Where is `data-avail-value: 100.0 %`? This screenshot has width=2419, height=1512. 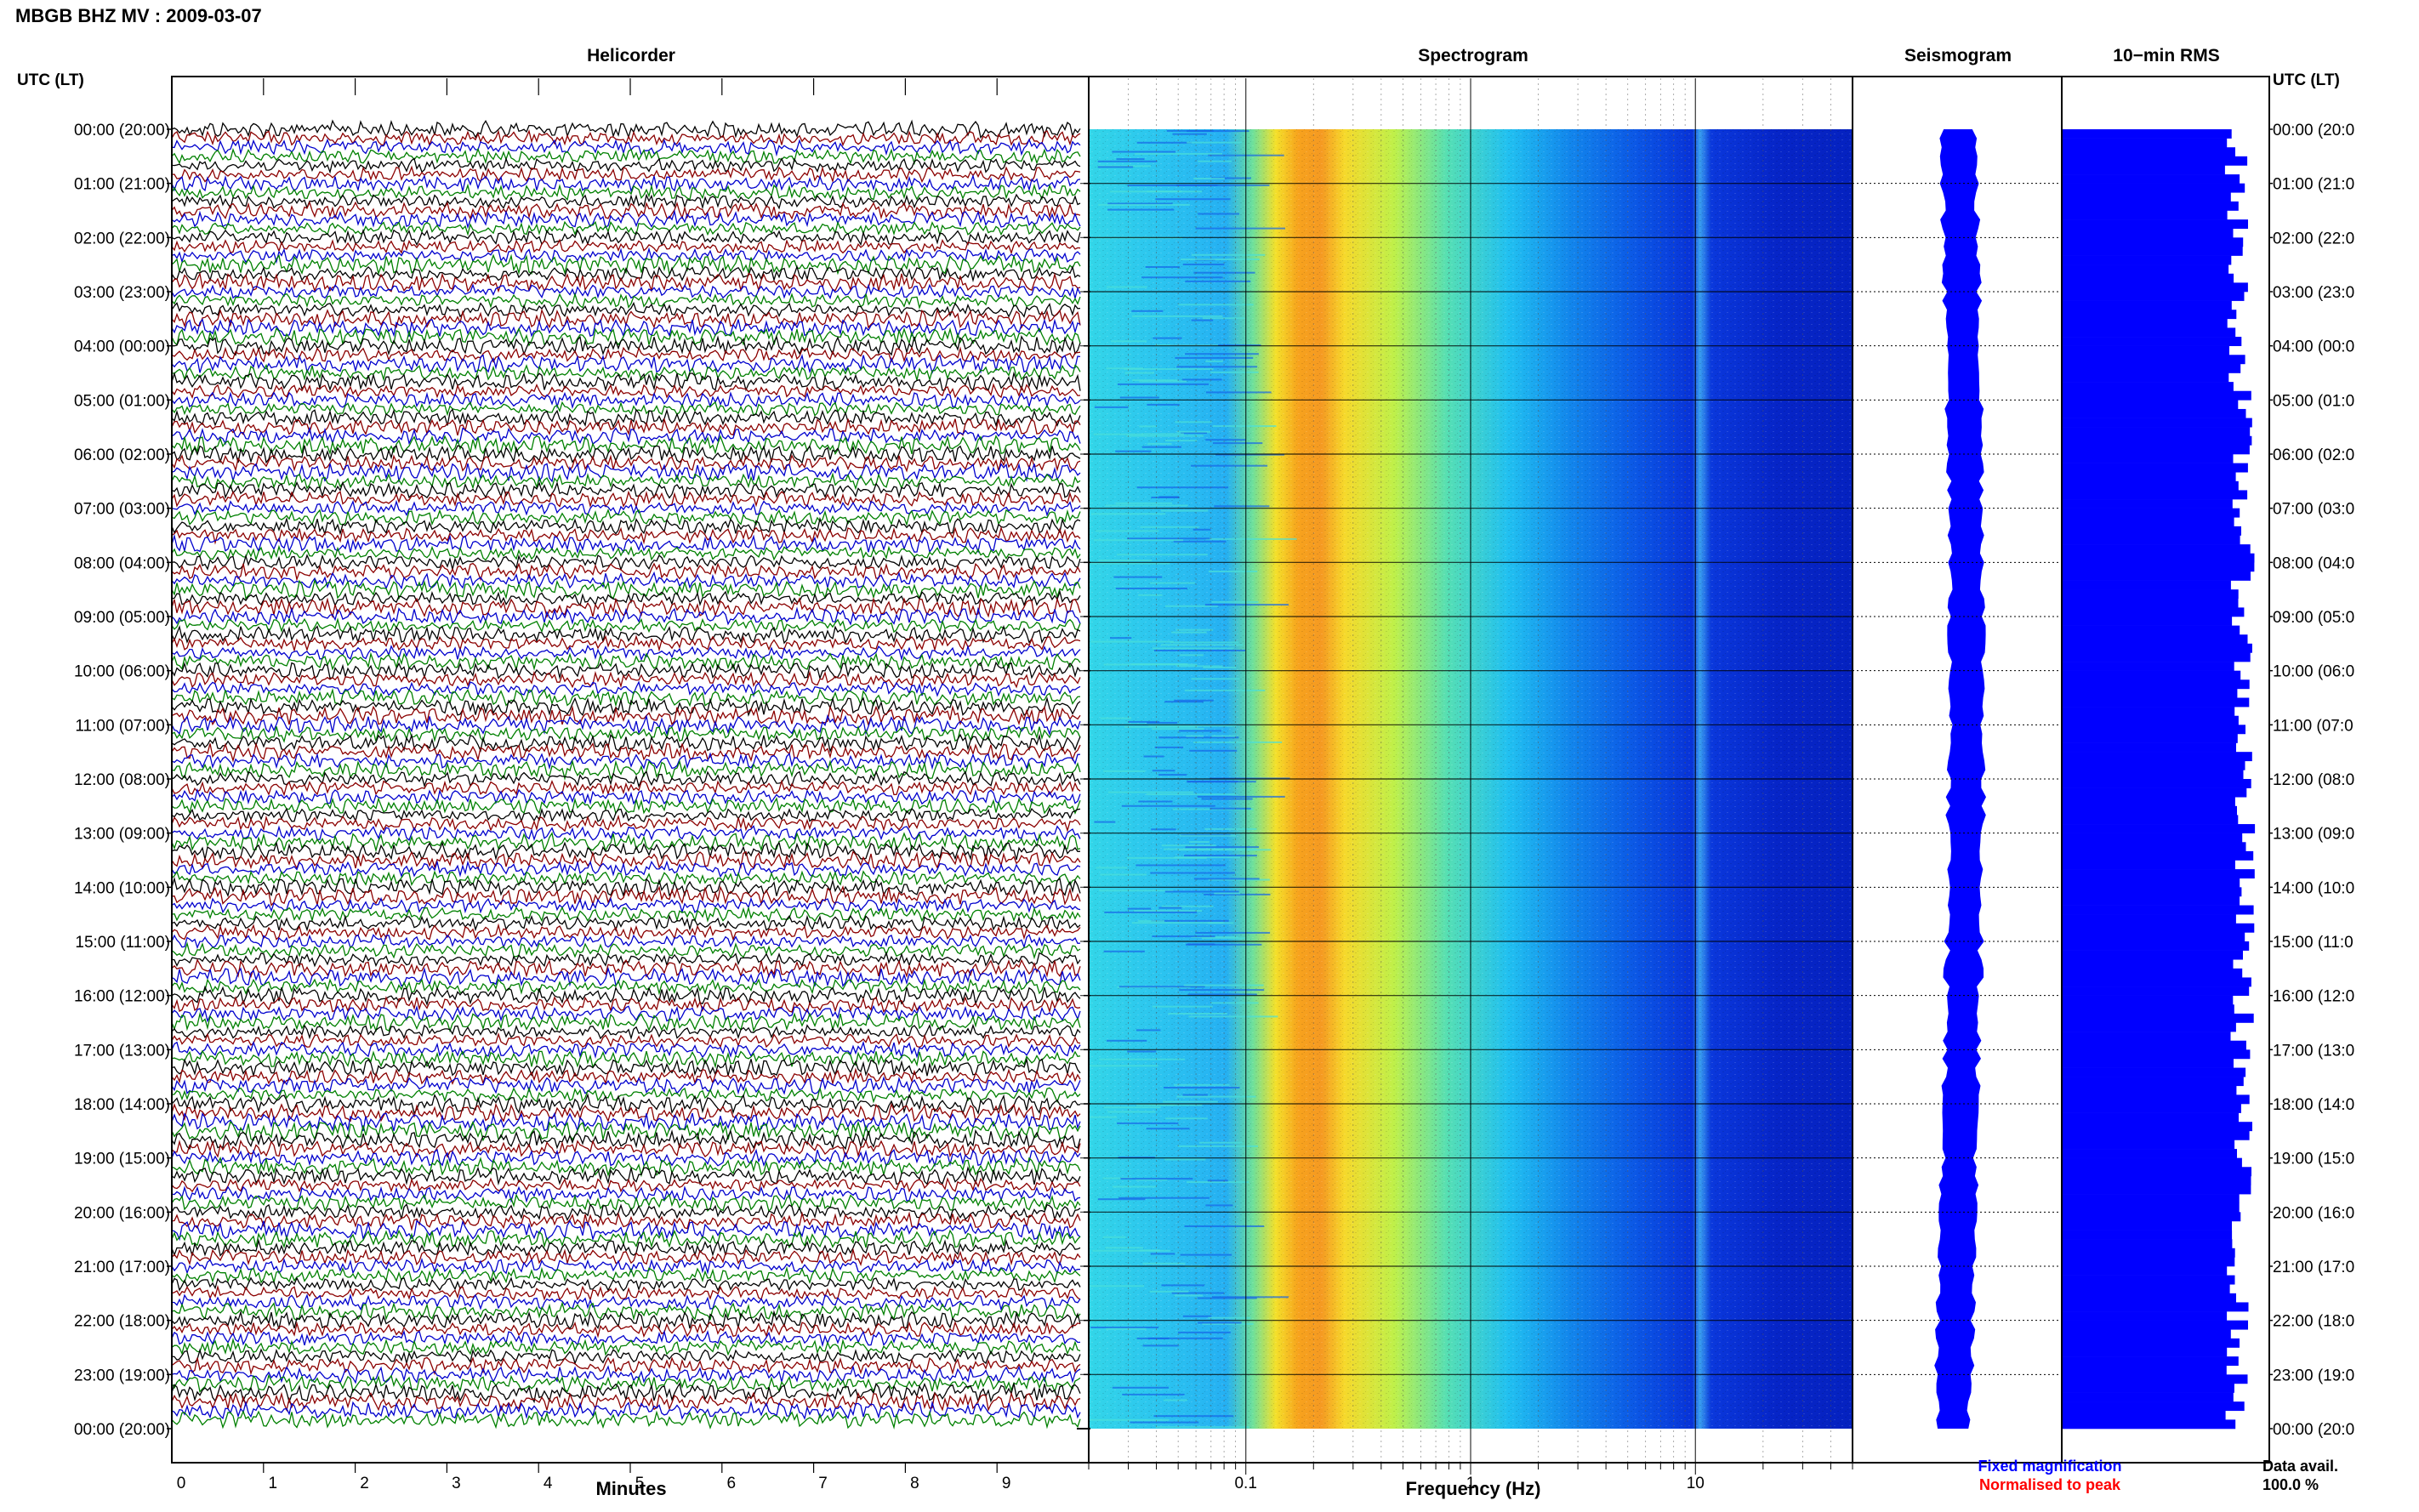
data-avail-value: 100.0 % is located at coordinates (2290, 1484).